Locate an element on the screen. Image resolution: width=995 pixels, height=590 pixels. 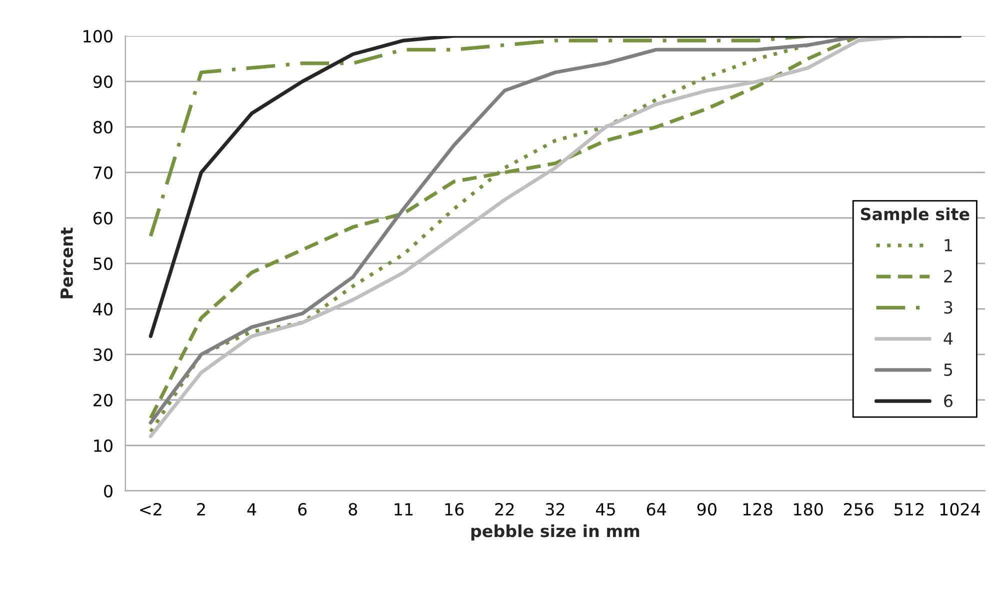
x-tick-label: 512 is located at coordinates (909, 509).